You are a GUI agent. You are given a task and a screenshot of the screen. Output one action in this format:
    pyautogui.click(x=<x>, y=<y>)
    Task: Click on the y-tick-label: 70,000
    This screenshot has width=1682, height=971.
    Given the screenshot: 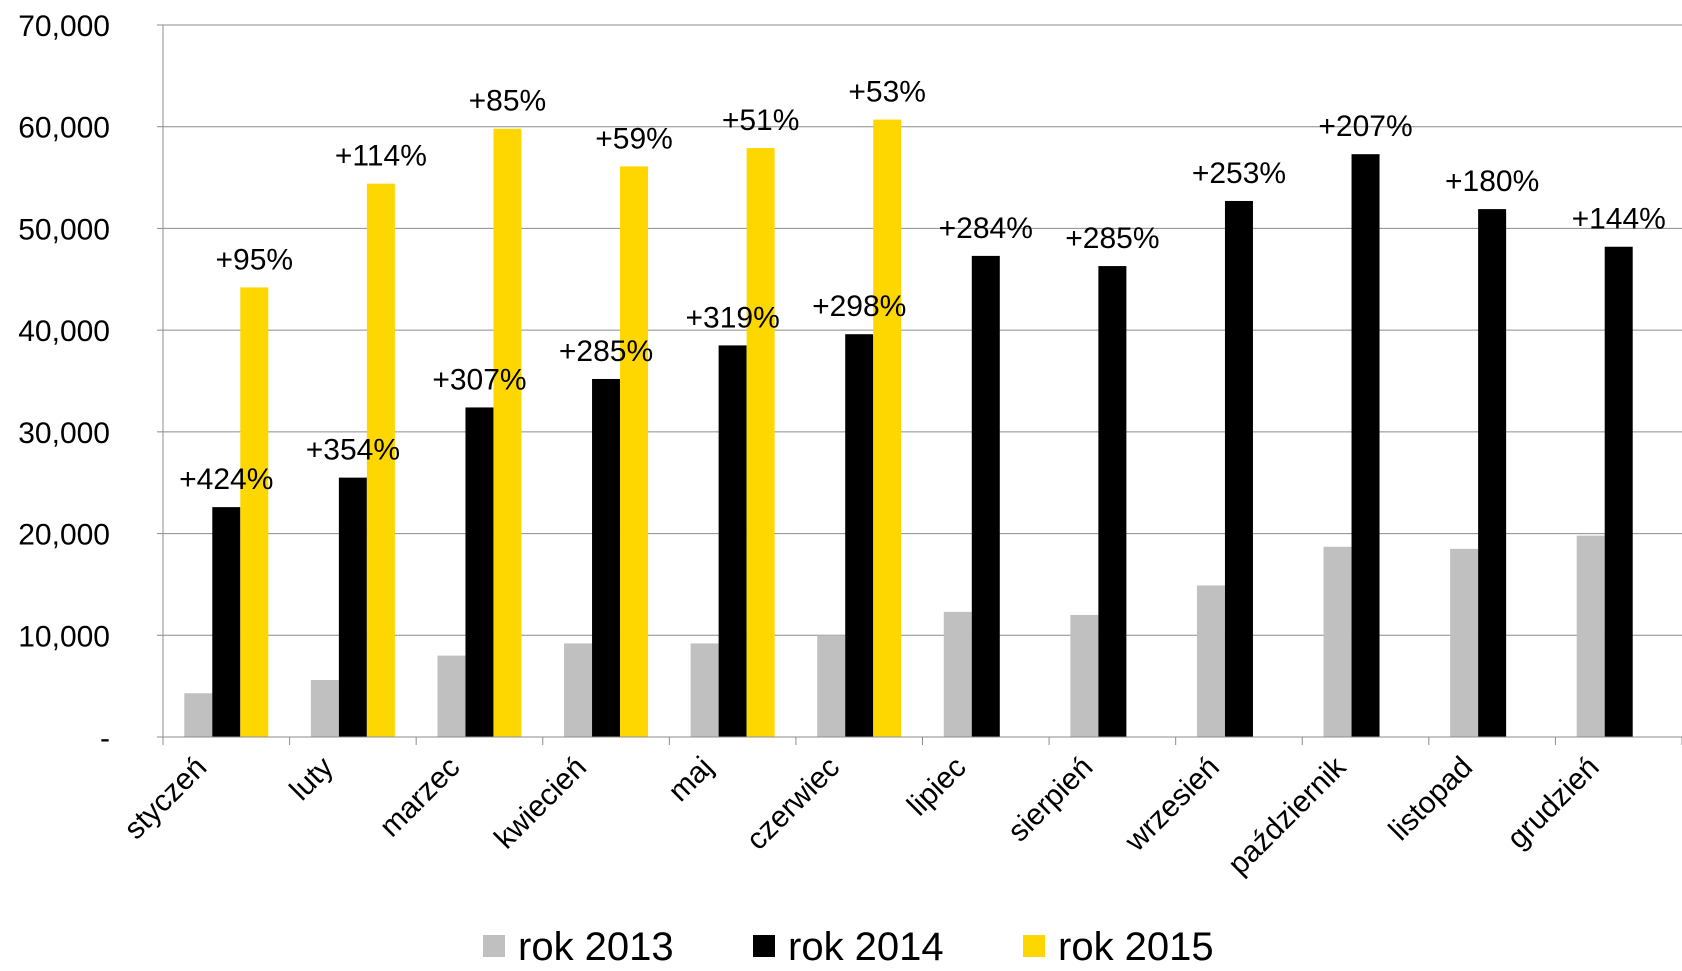 What is the action you would take?
    pyautogui.click(x=64, y=26)
    